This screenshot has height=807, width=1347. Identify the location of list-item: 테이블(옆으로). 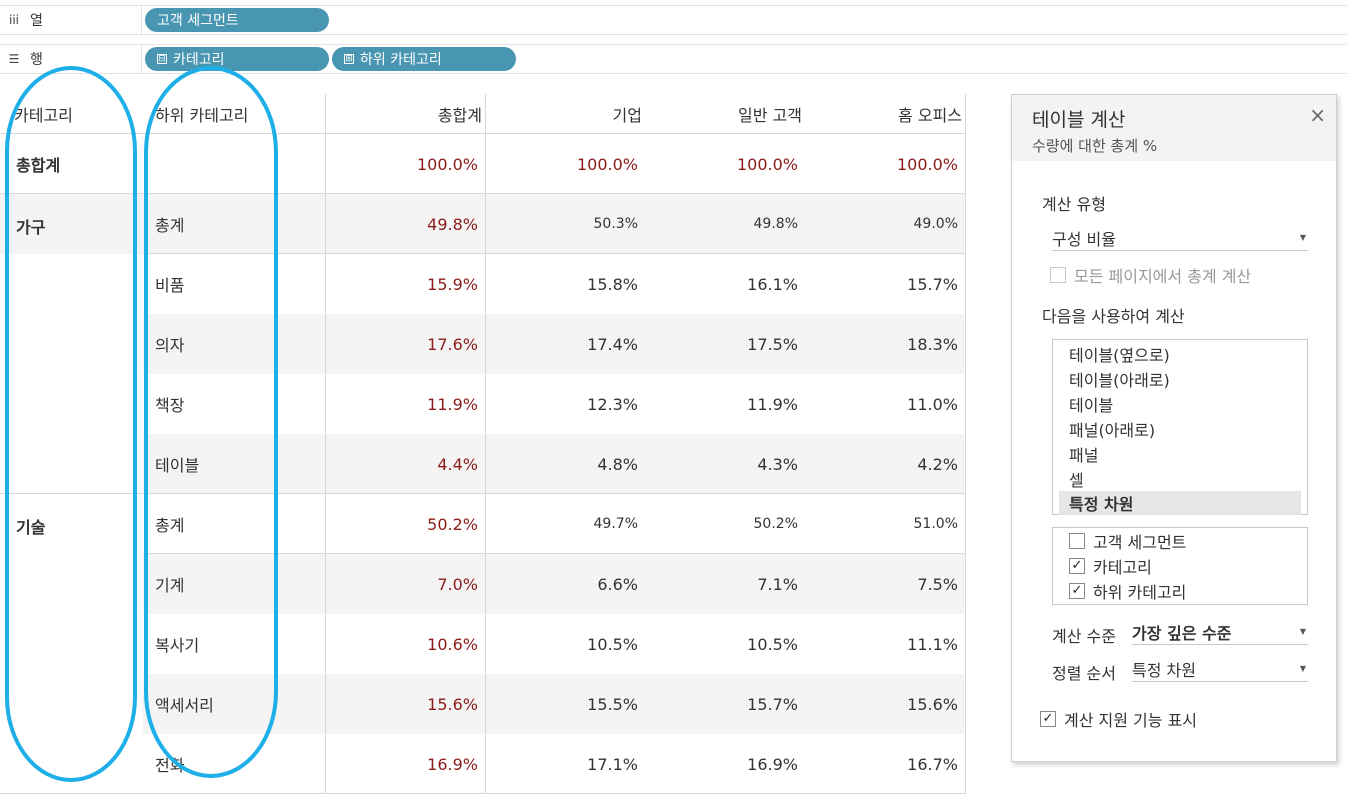
(1119, 355).